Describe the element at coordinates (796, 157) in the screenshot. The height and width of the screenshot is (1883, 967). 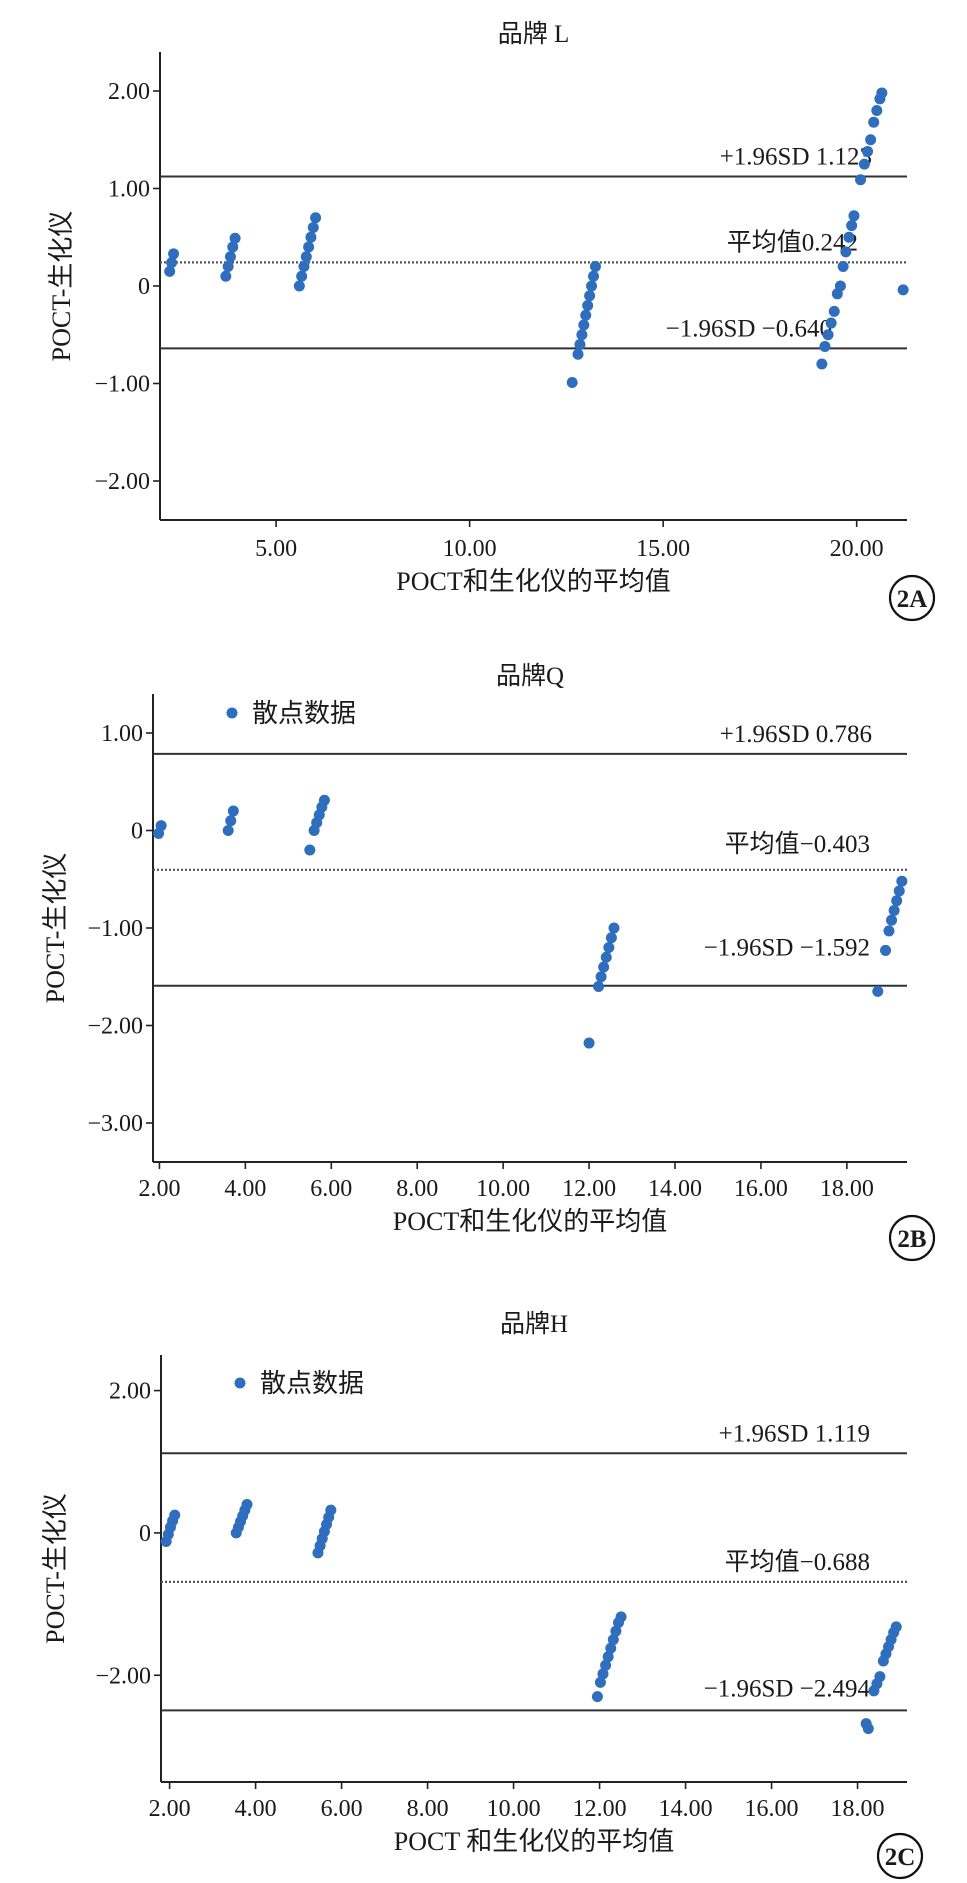
I see `upper-loa-label: +1.96SD 1.123` at that location.